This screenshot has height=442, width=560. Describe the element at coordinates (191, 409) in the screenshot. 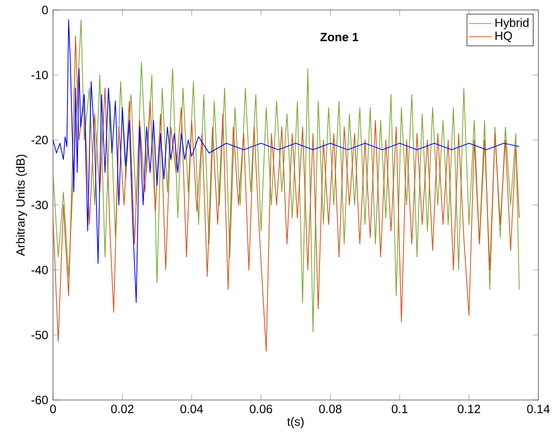

I see `x-tick-label: 0.04` at that location.